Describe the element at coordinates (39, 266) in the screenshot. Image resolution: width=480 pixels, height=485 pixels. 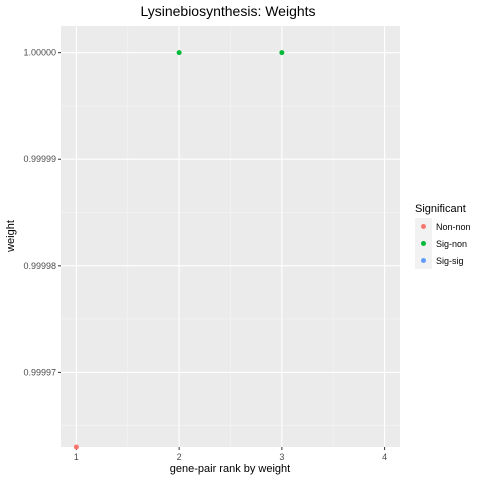
I see `y-tick-label: 0.99998` at that location.